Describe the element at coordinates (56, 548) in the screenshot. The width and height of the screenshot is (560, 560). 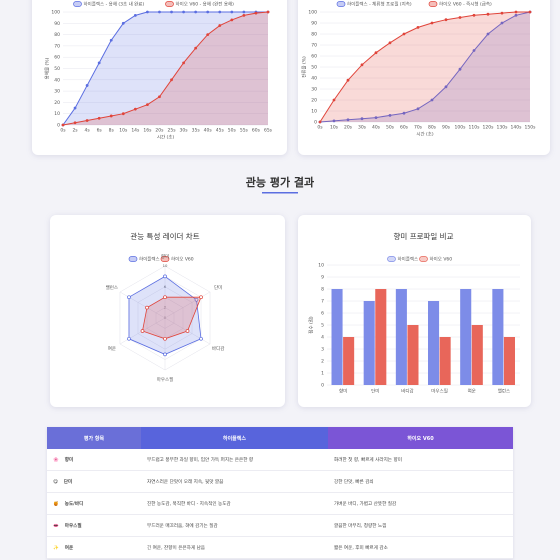
I see `row-icon: ✨` at that location.